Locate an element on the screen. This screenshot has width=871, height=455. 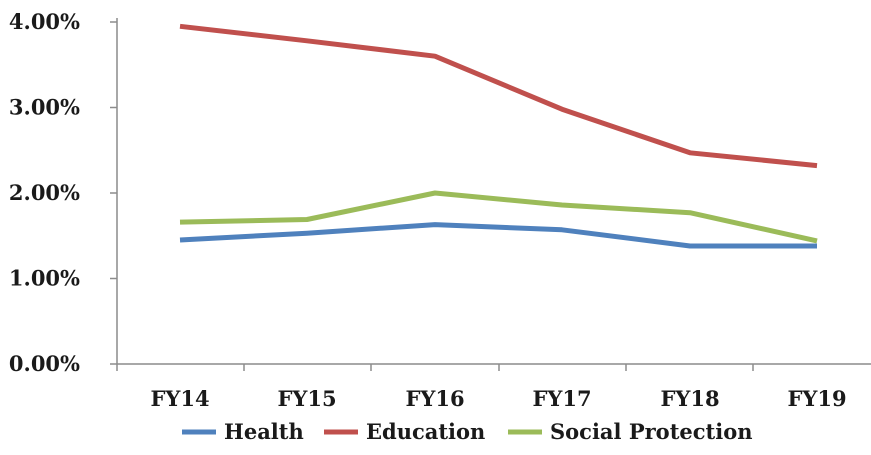
x-tick-label: FY17 is located at coordinates (561, 398).